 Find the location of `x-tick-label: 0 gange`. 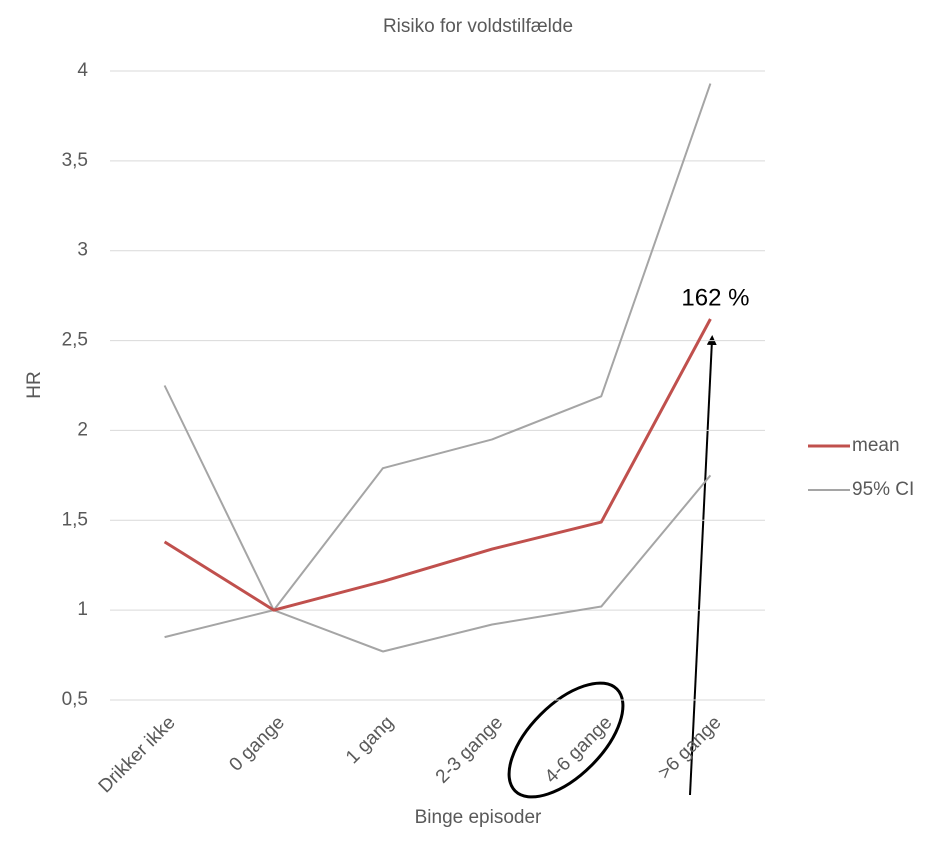

x-tick-label: 0 gange is located at coordinates (256, 743).